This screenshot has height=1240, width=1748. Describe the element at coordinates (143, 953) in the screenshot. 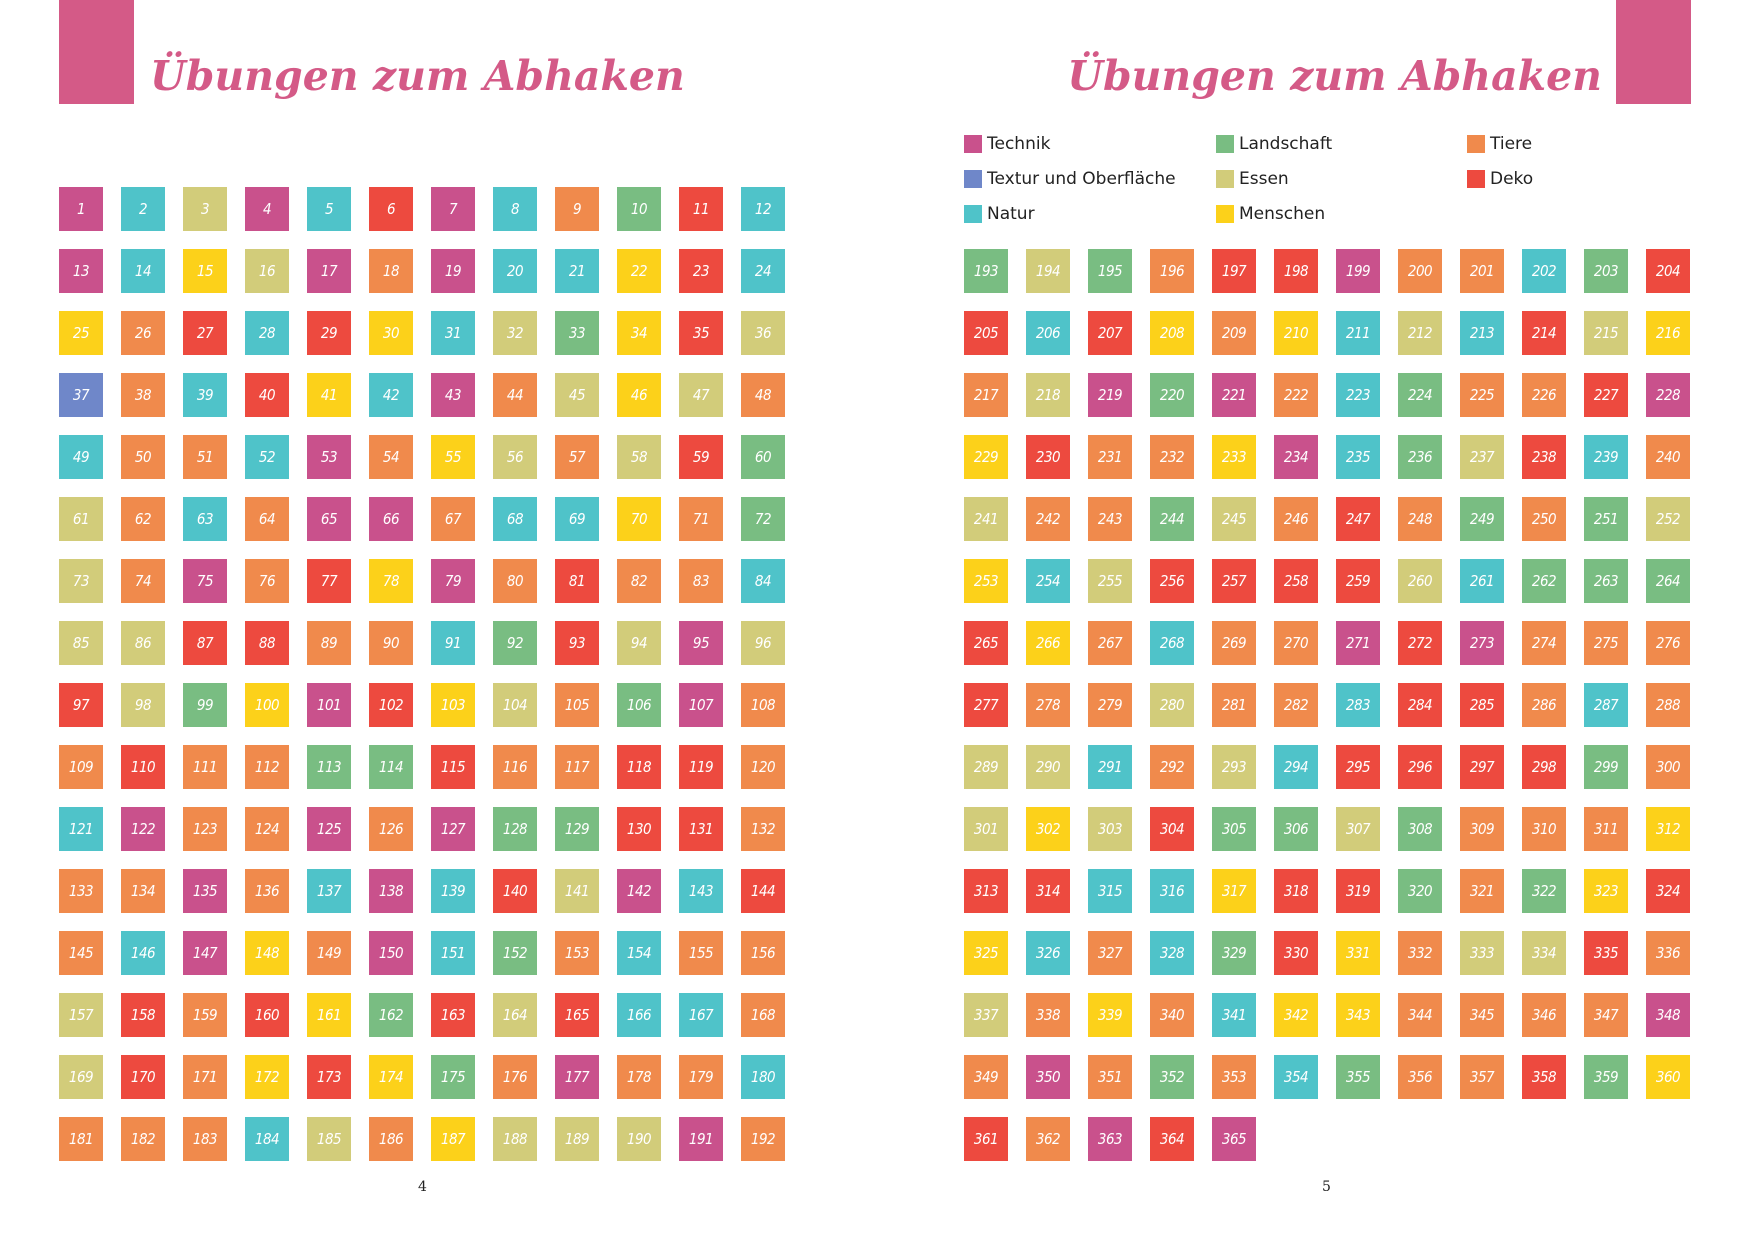

I see `exercise-tile: 146` at that location.